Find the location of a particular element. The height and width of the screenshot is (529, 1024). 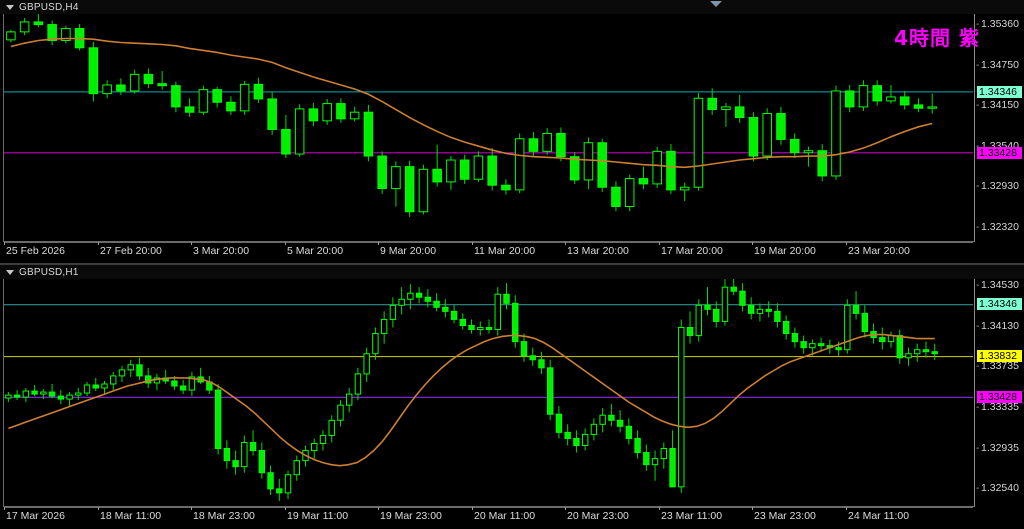

price-tick: -1.34530 is located at coordinates (1000, 285).